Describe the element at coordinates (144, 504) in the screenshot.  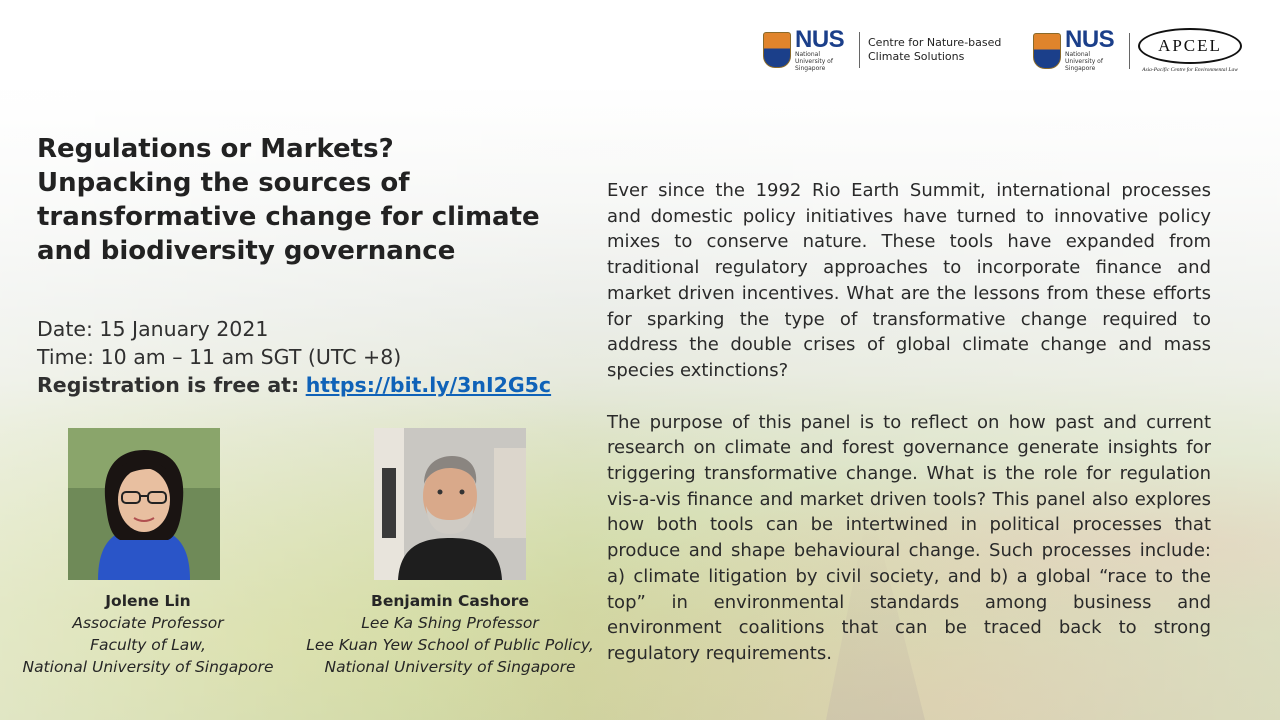
I see `speaker-photo-jolene-lin` at that location.